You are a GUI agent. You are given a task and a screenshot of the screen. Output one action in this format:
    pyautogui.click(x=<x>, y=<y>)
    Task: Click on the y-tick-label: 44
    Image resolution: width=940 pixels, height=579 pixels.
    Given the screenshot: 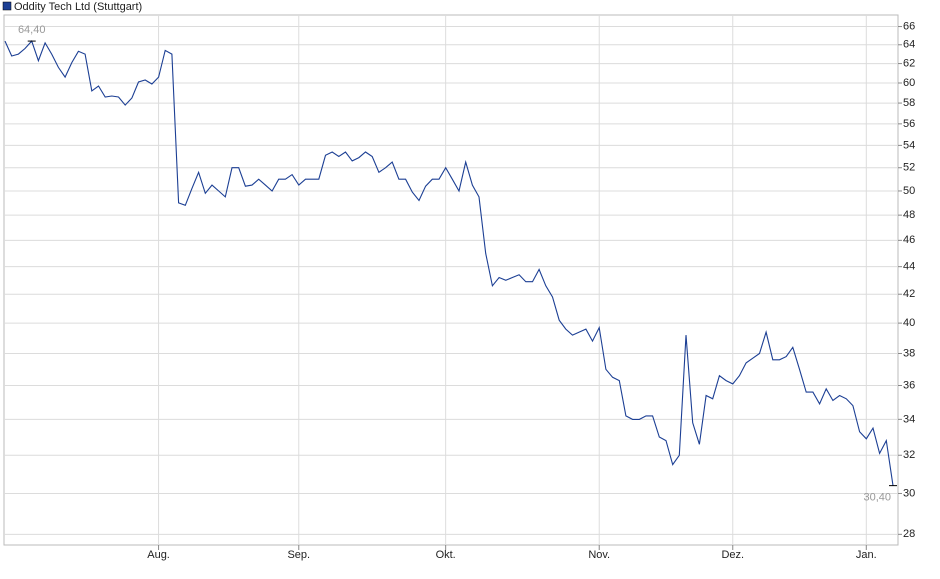 What is the action you would take?
    pyautogui.click(x=909, y=267)
    